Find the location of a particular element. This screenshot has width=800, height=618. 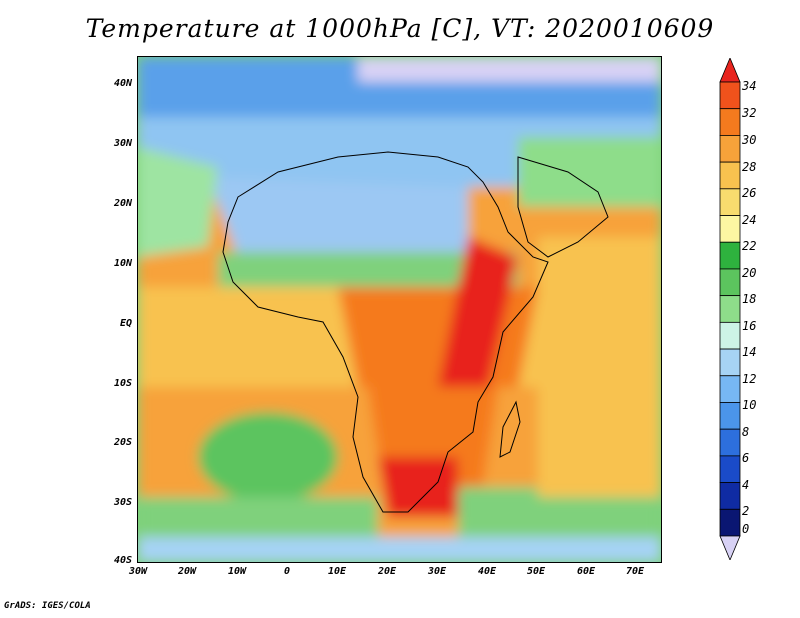

lon-label-10e: 10E is located at coordinates (337, 571).